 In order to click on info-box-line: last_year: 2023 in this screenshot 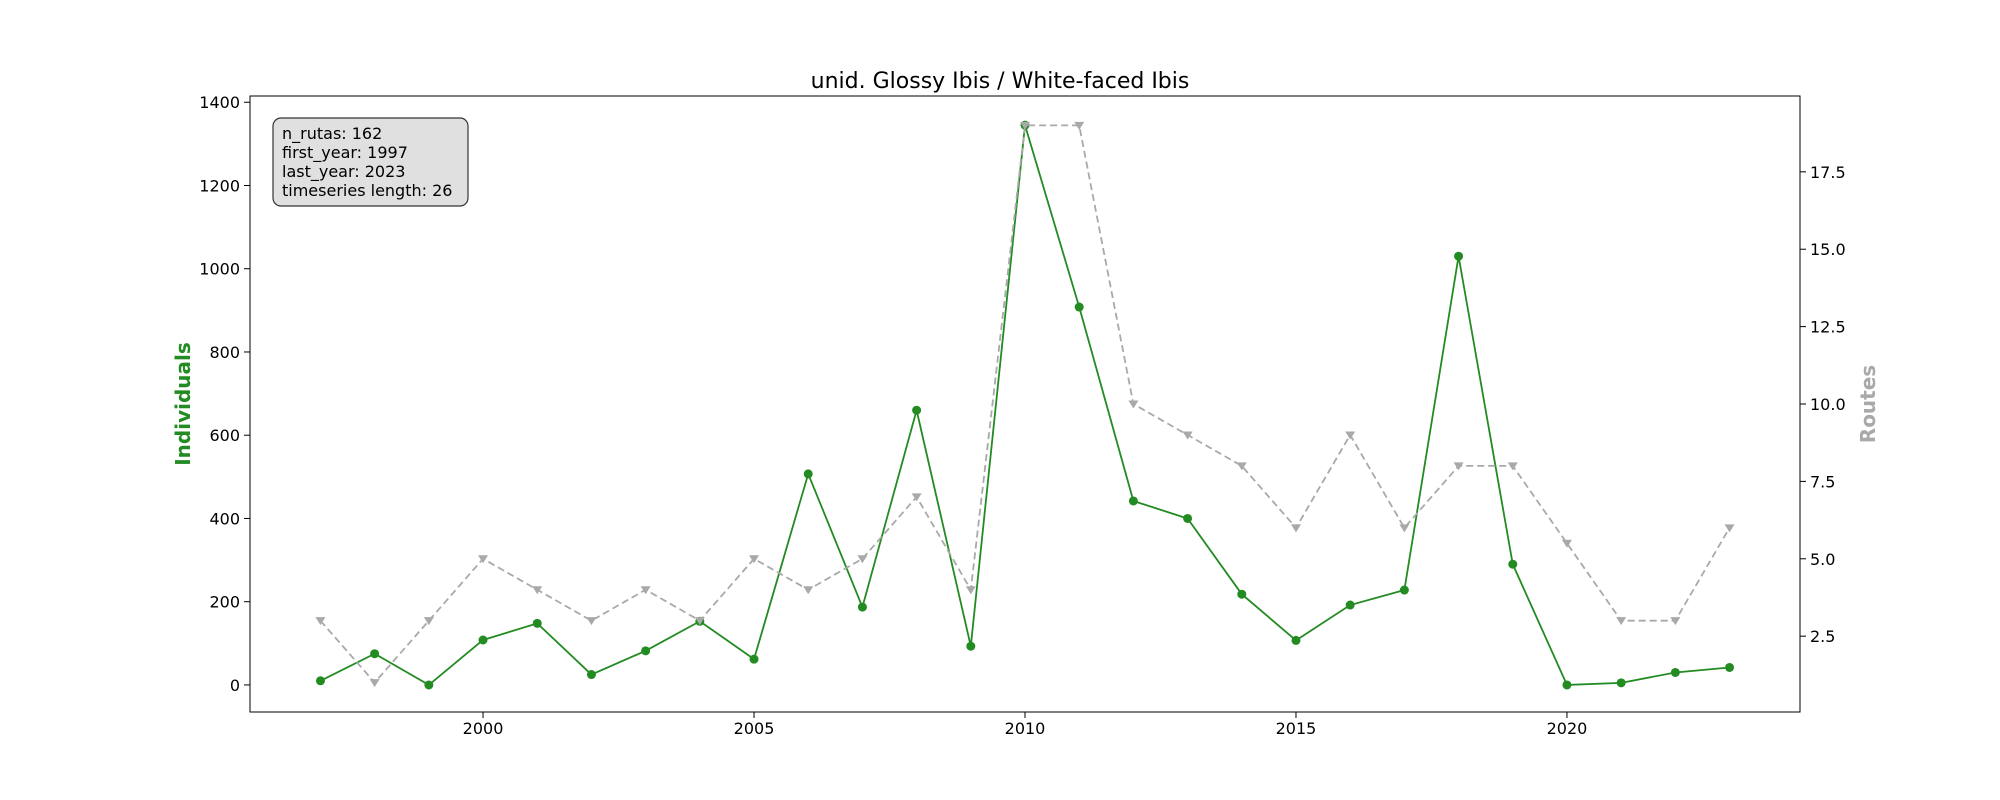, I will do `click(343, 172)`.